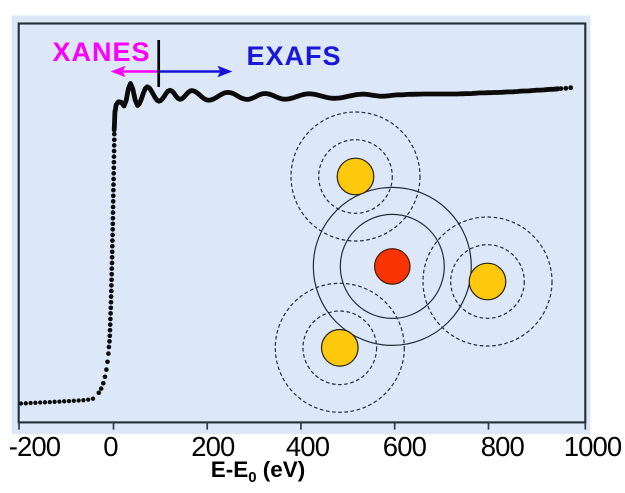  What do you see at coordinates (593, 446) in the screenshot?
I see `svg-text: 1000` at bounding box center [593, 446].